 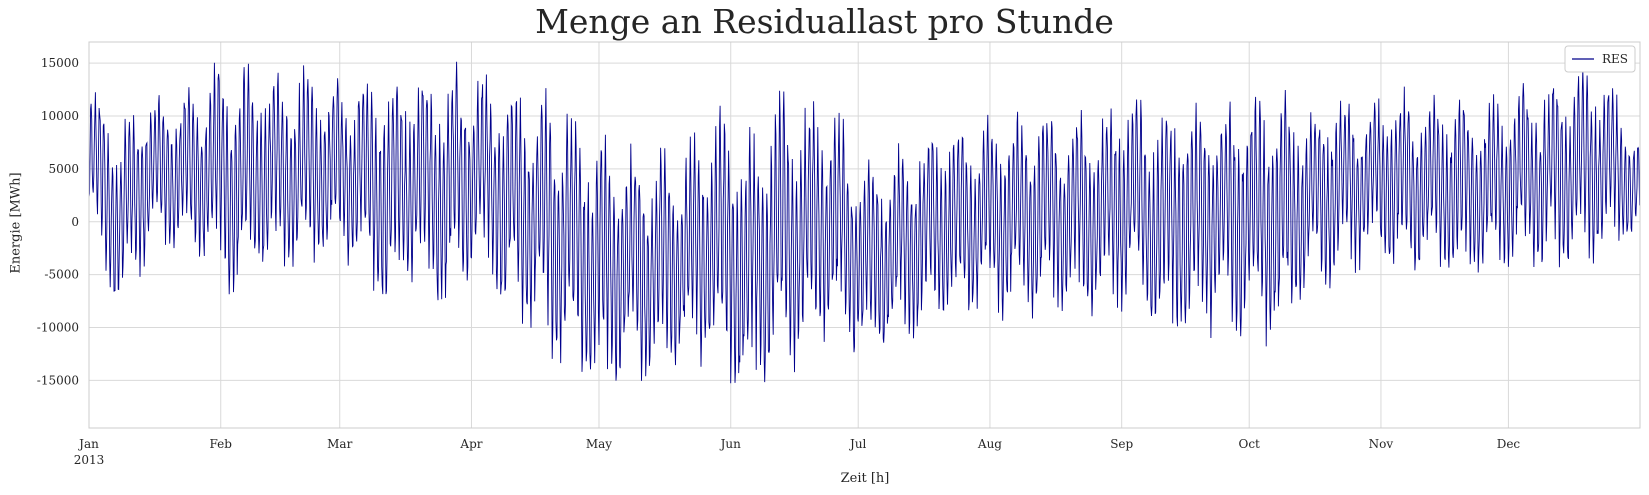 I want to click on chart-title: Menge an Residuallast pro Stunde, so click(x=824, y=21).